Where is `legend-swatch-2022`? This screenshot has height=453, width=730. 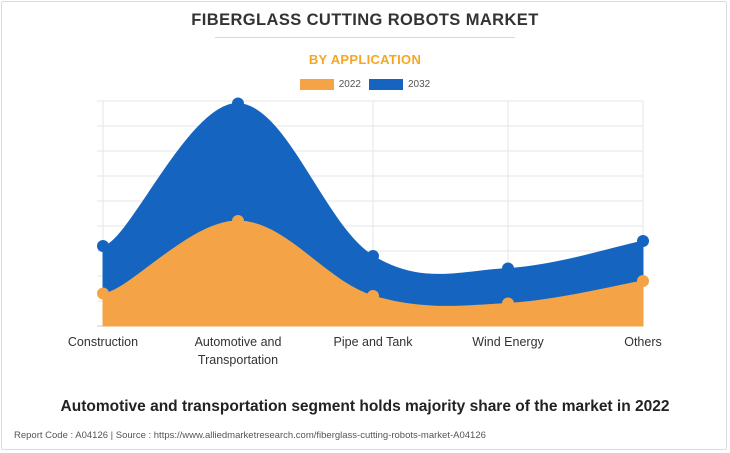
legend-swatch-2022 is located at coordinates (316, 84).